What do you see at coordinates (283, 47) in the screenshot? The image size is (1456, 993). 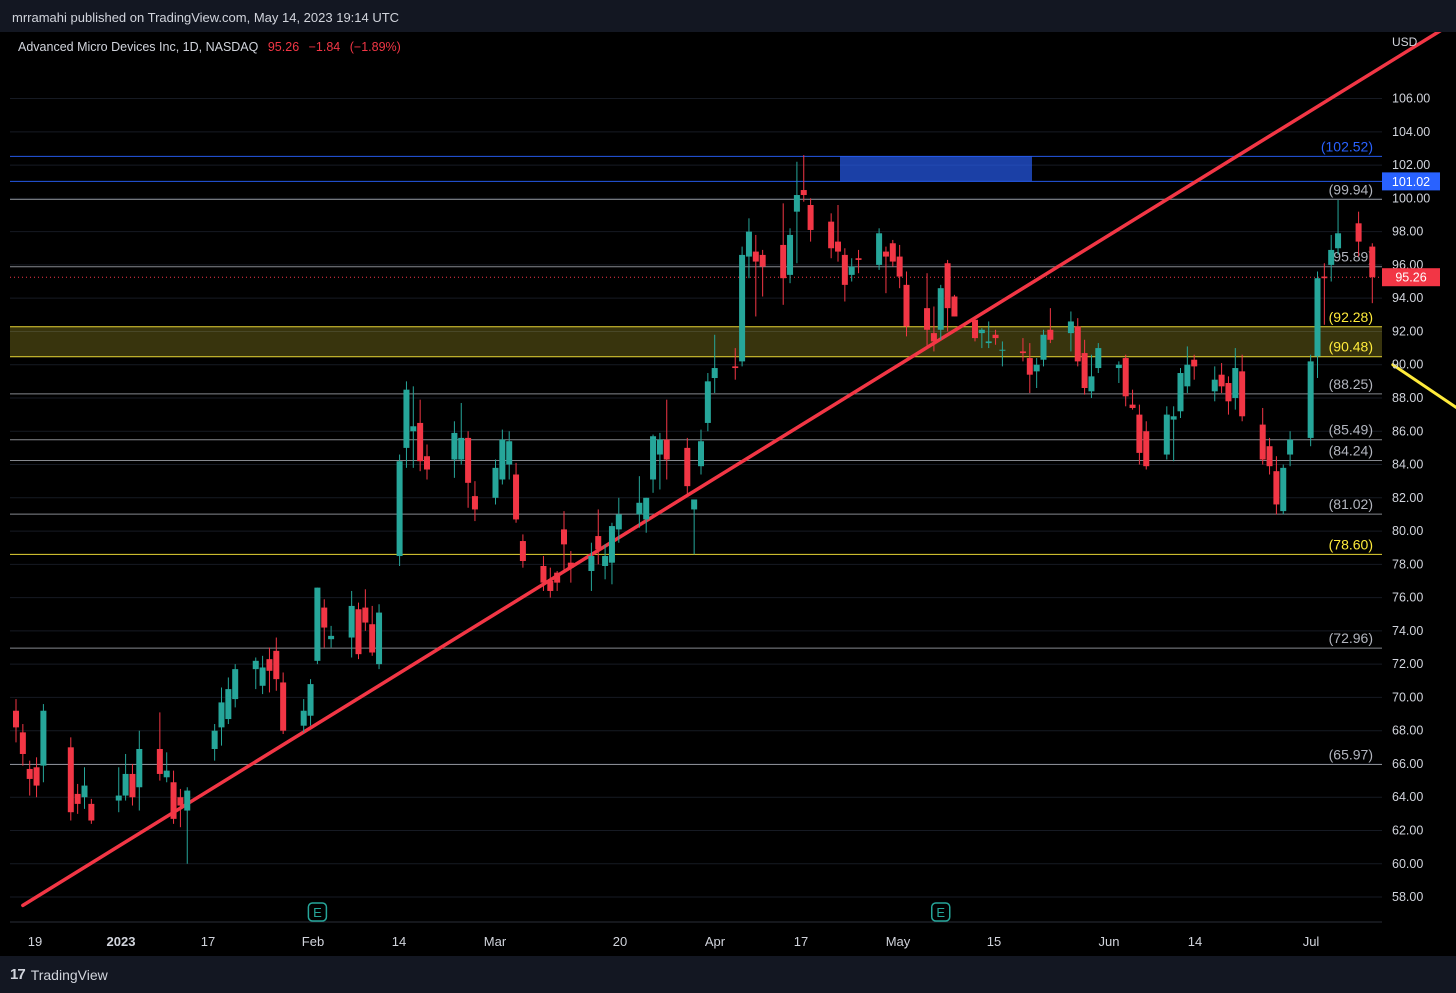 I see `last-close: 95.26` at bounding box center [283, 47].